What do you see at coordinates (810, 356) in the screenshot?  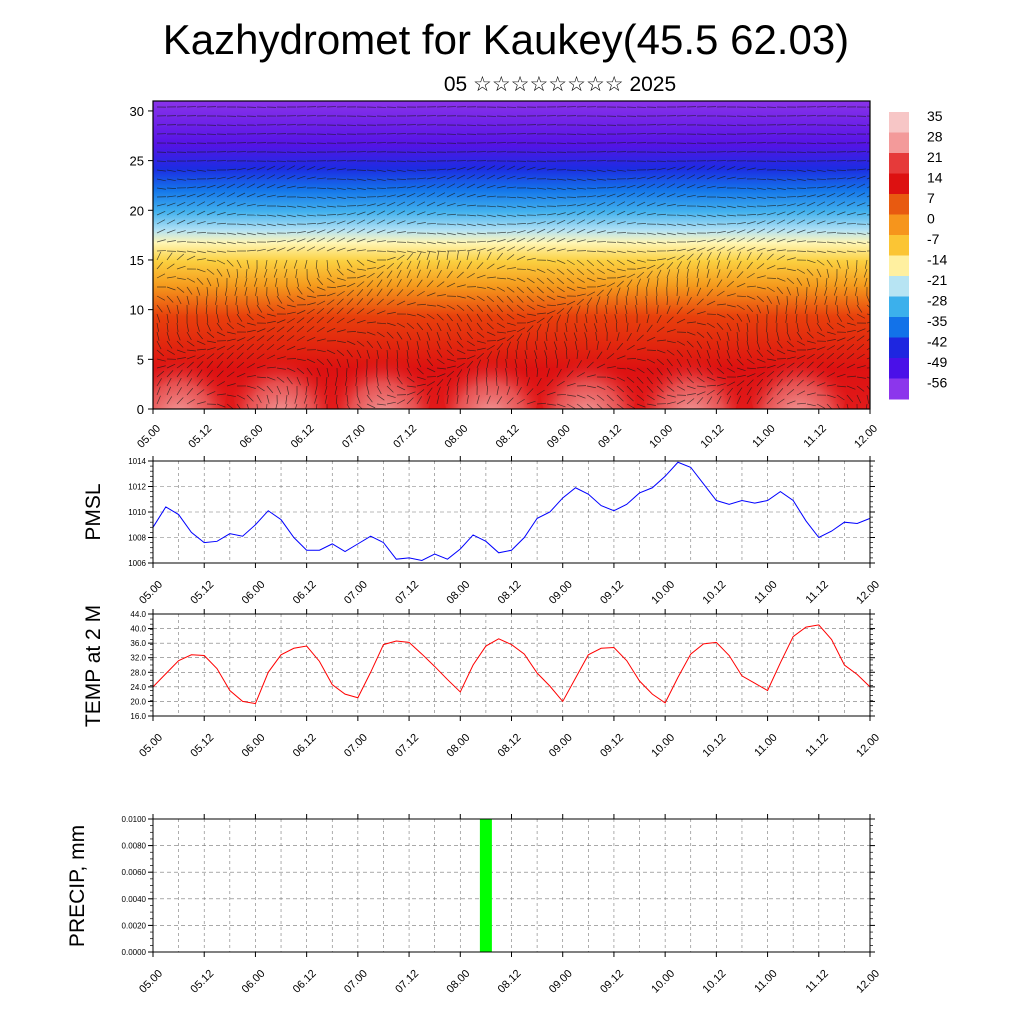 I see `wind-barb-2081` at bounding box center [810, 356].